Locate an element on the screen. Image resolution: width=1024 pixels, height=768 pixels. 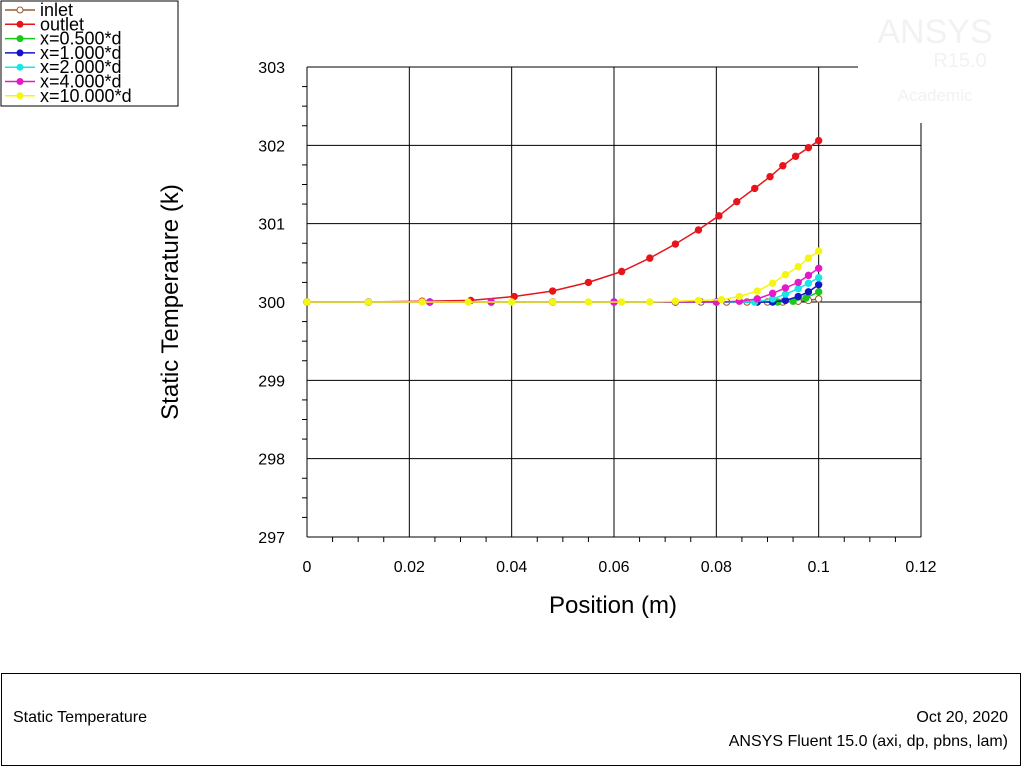
x-tick-label: 0.08 is located at coordinates (716, 567).